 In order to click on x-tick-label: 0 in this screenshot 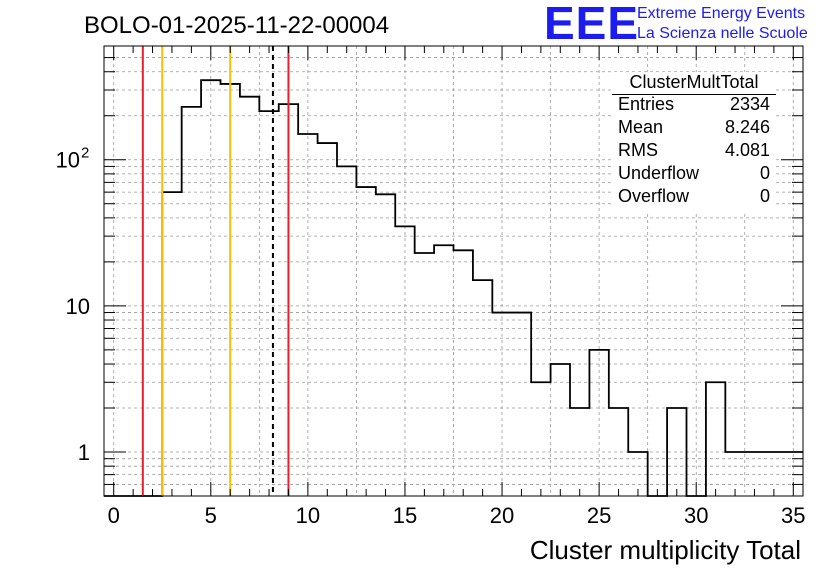, I will do `click(114, 515)`.